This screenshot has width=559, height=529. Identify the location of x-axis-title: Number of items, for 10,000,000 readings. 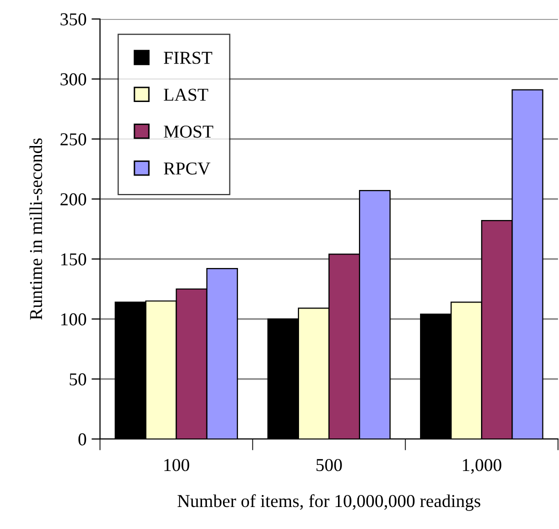
(329, 502).